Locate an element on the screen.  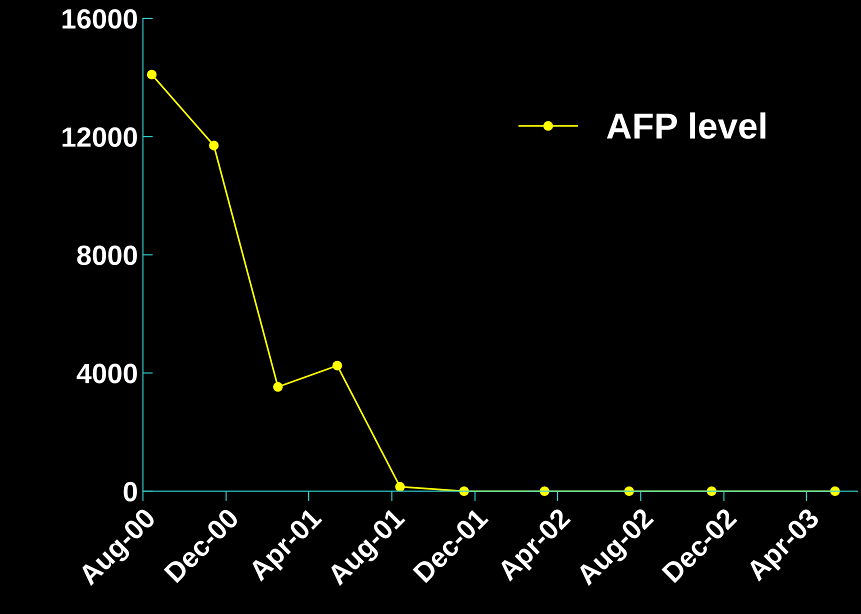
y-tick-label: 8000 is located at coordinates (107, 255).